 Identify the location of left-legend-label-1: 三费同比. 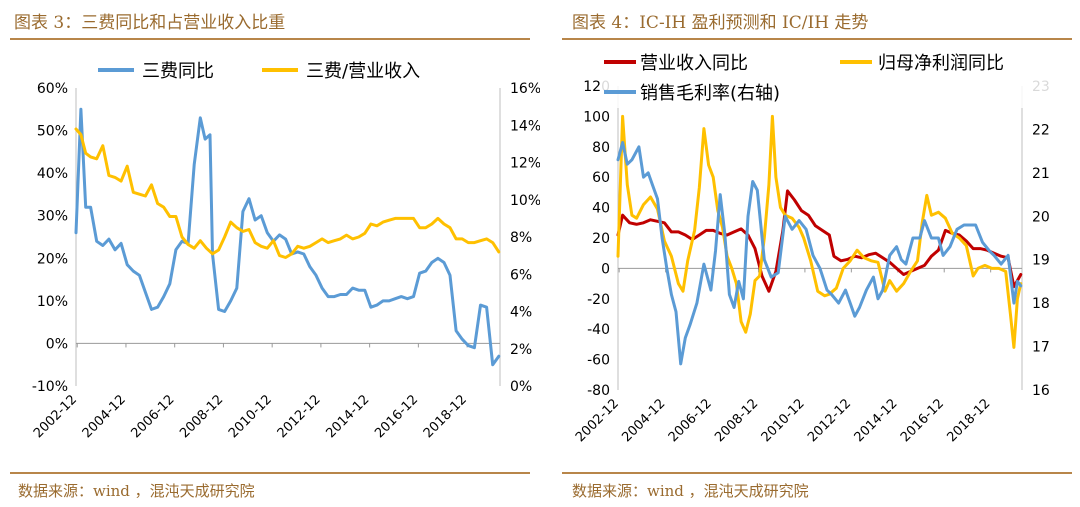
(178, 71).